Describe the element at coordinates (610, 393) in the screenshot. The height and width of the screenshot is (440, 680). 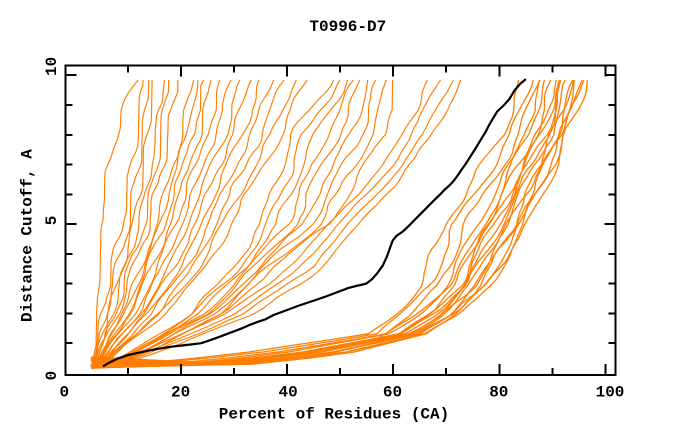
I see `svg-text: 100` at that location.